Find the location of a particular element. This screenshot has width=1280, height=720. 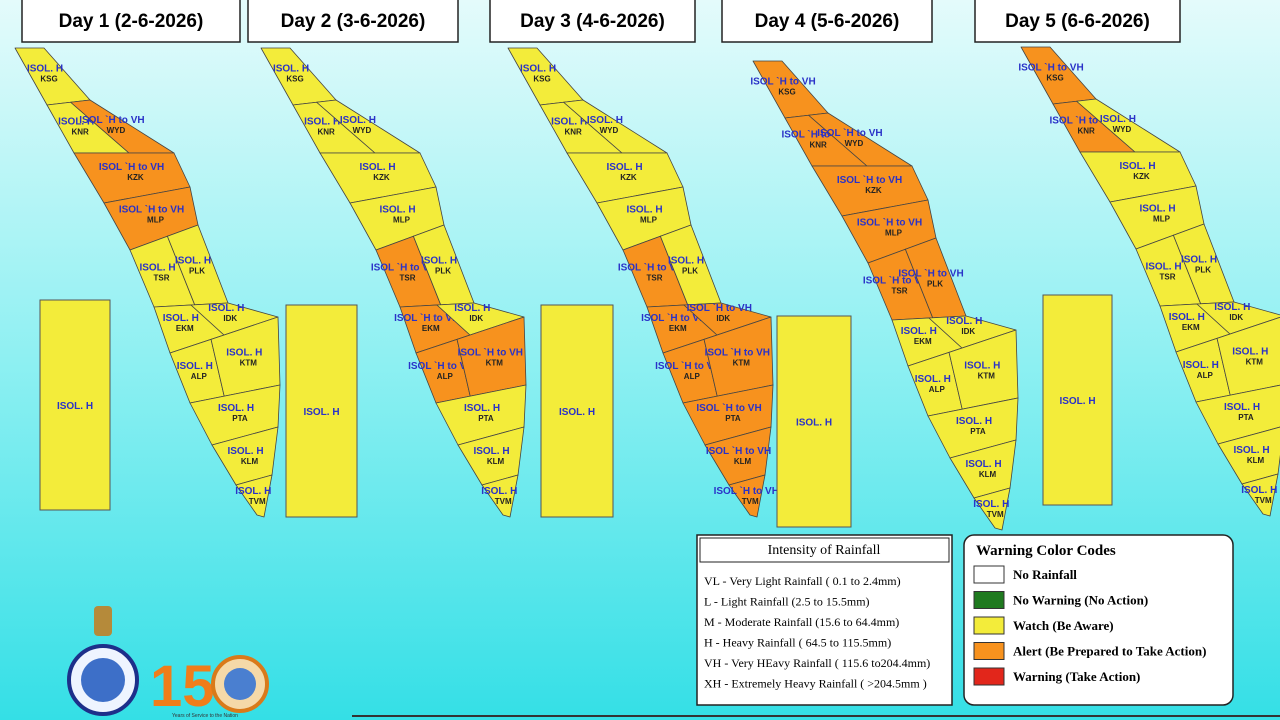

logo-globe is located at coordinates (240, 684).